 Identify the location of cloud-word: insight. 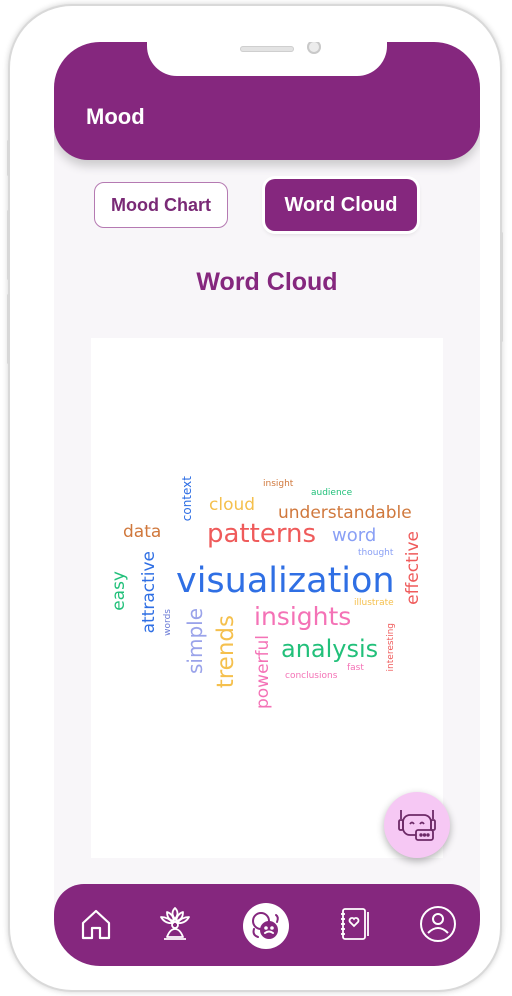
(278, 484).